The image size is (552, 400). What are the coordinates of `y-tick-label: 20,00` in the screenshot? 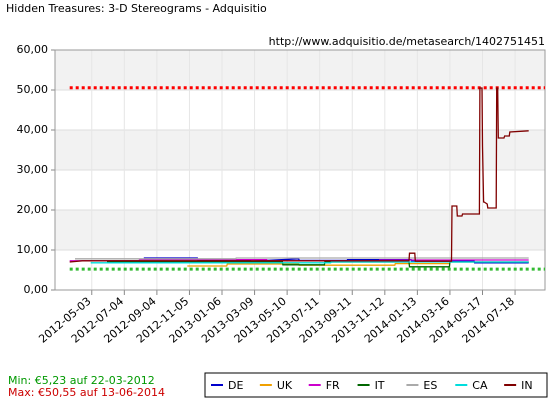 It's located at (33, 209).